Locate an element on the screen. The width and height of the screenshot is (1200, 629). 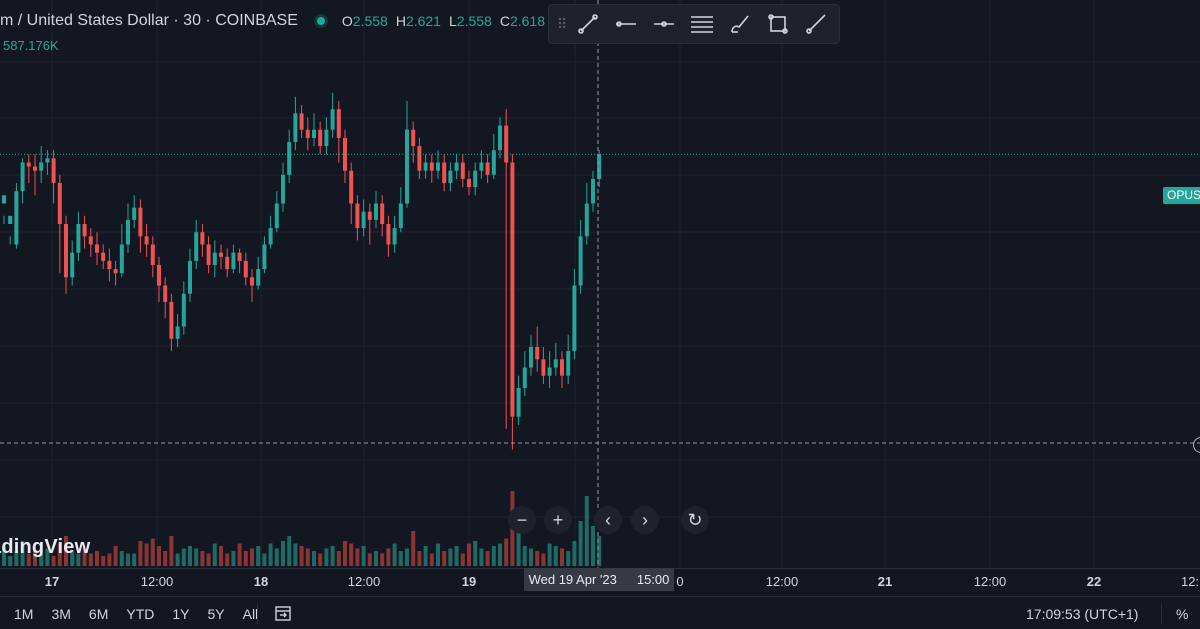
x-tick-label: 12:00 is located at coordinates (782, 581).